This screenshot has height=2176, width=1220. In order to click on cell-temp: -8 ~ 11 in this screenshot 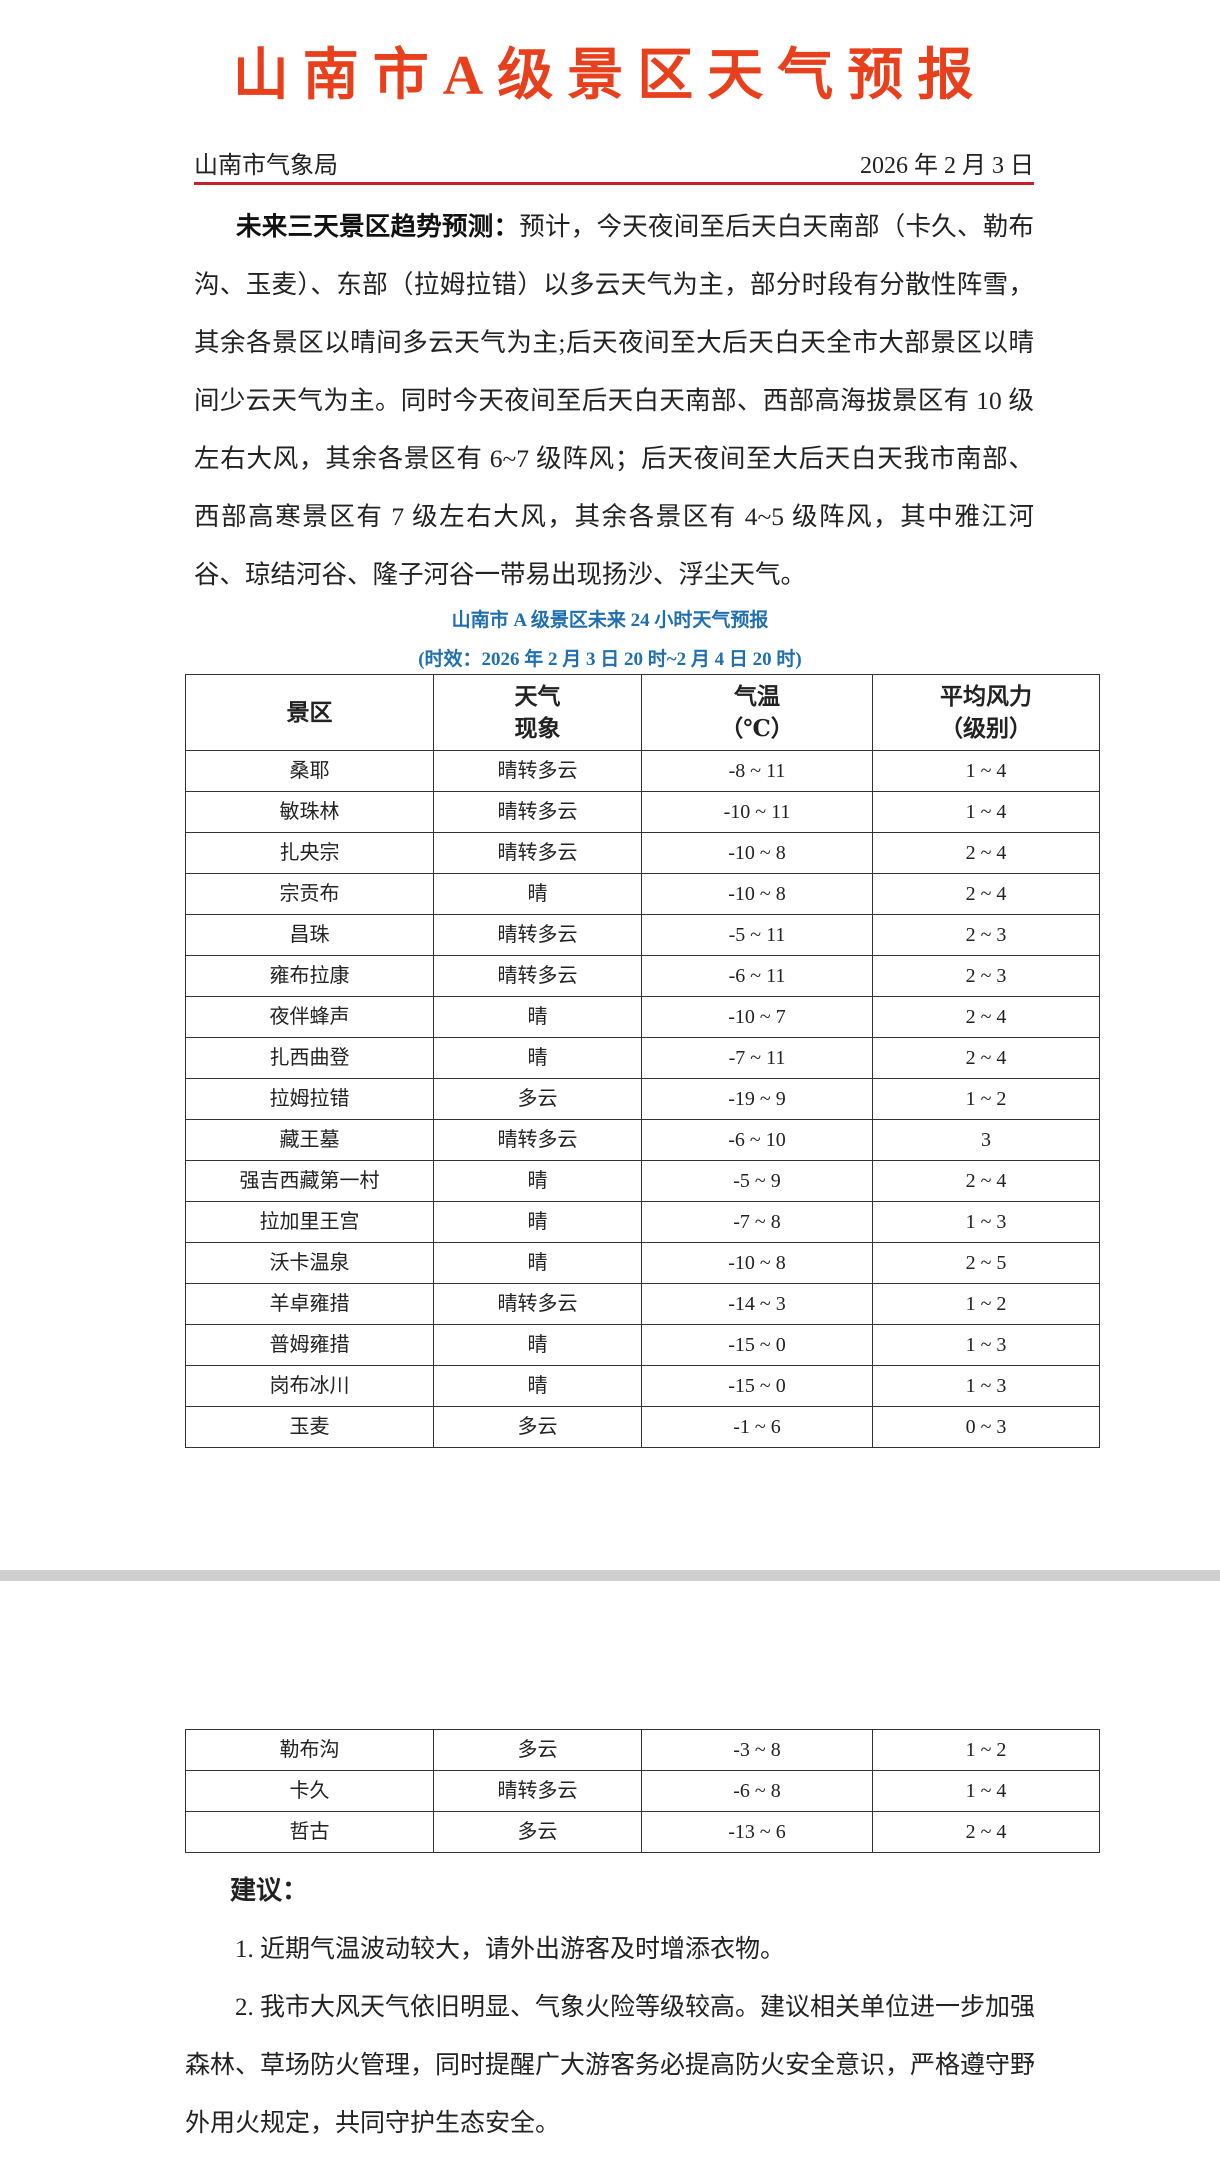, I will do `click(757, 771)`.